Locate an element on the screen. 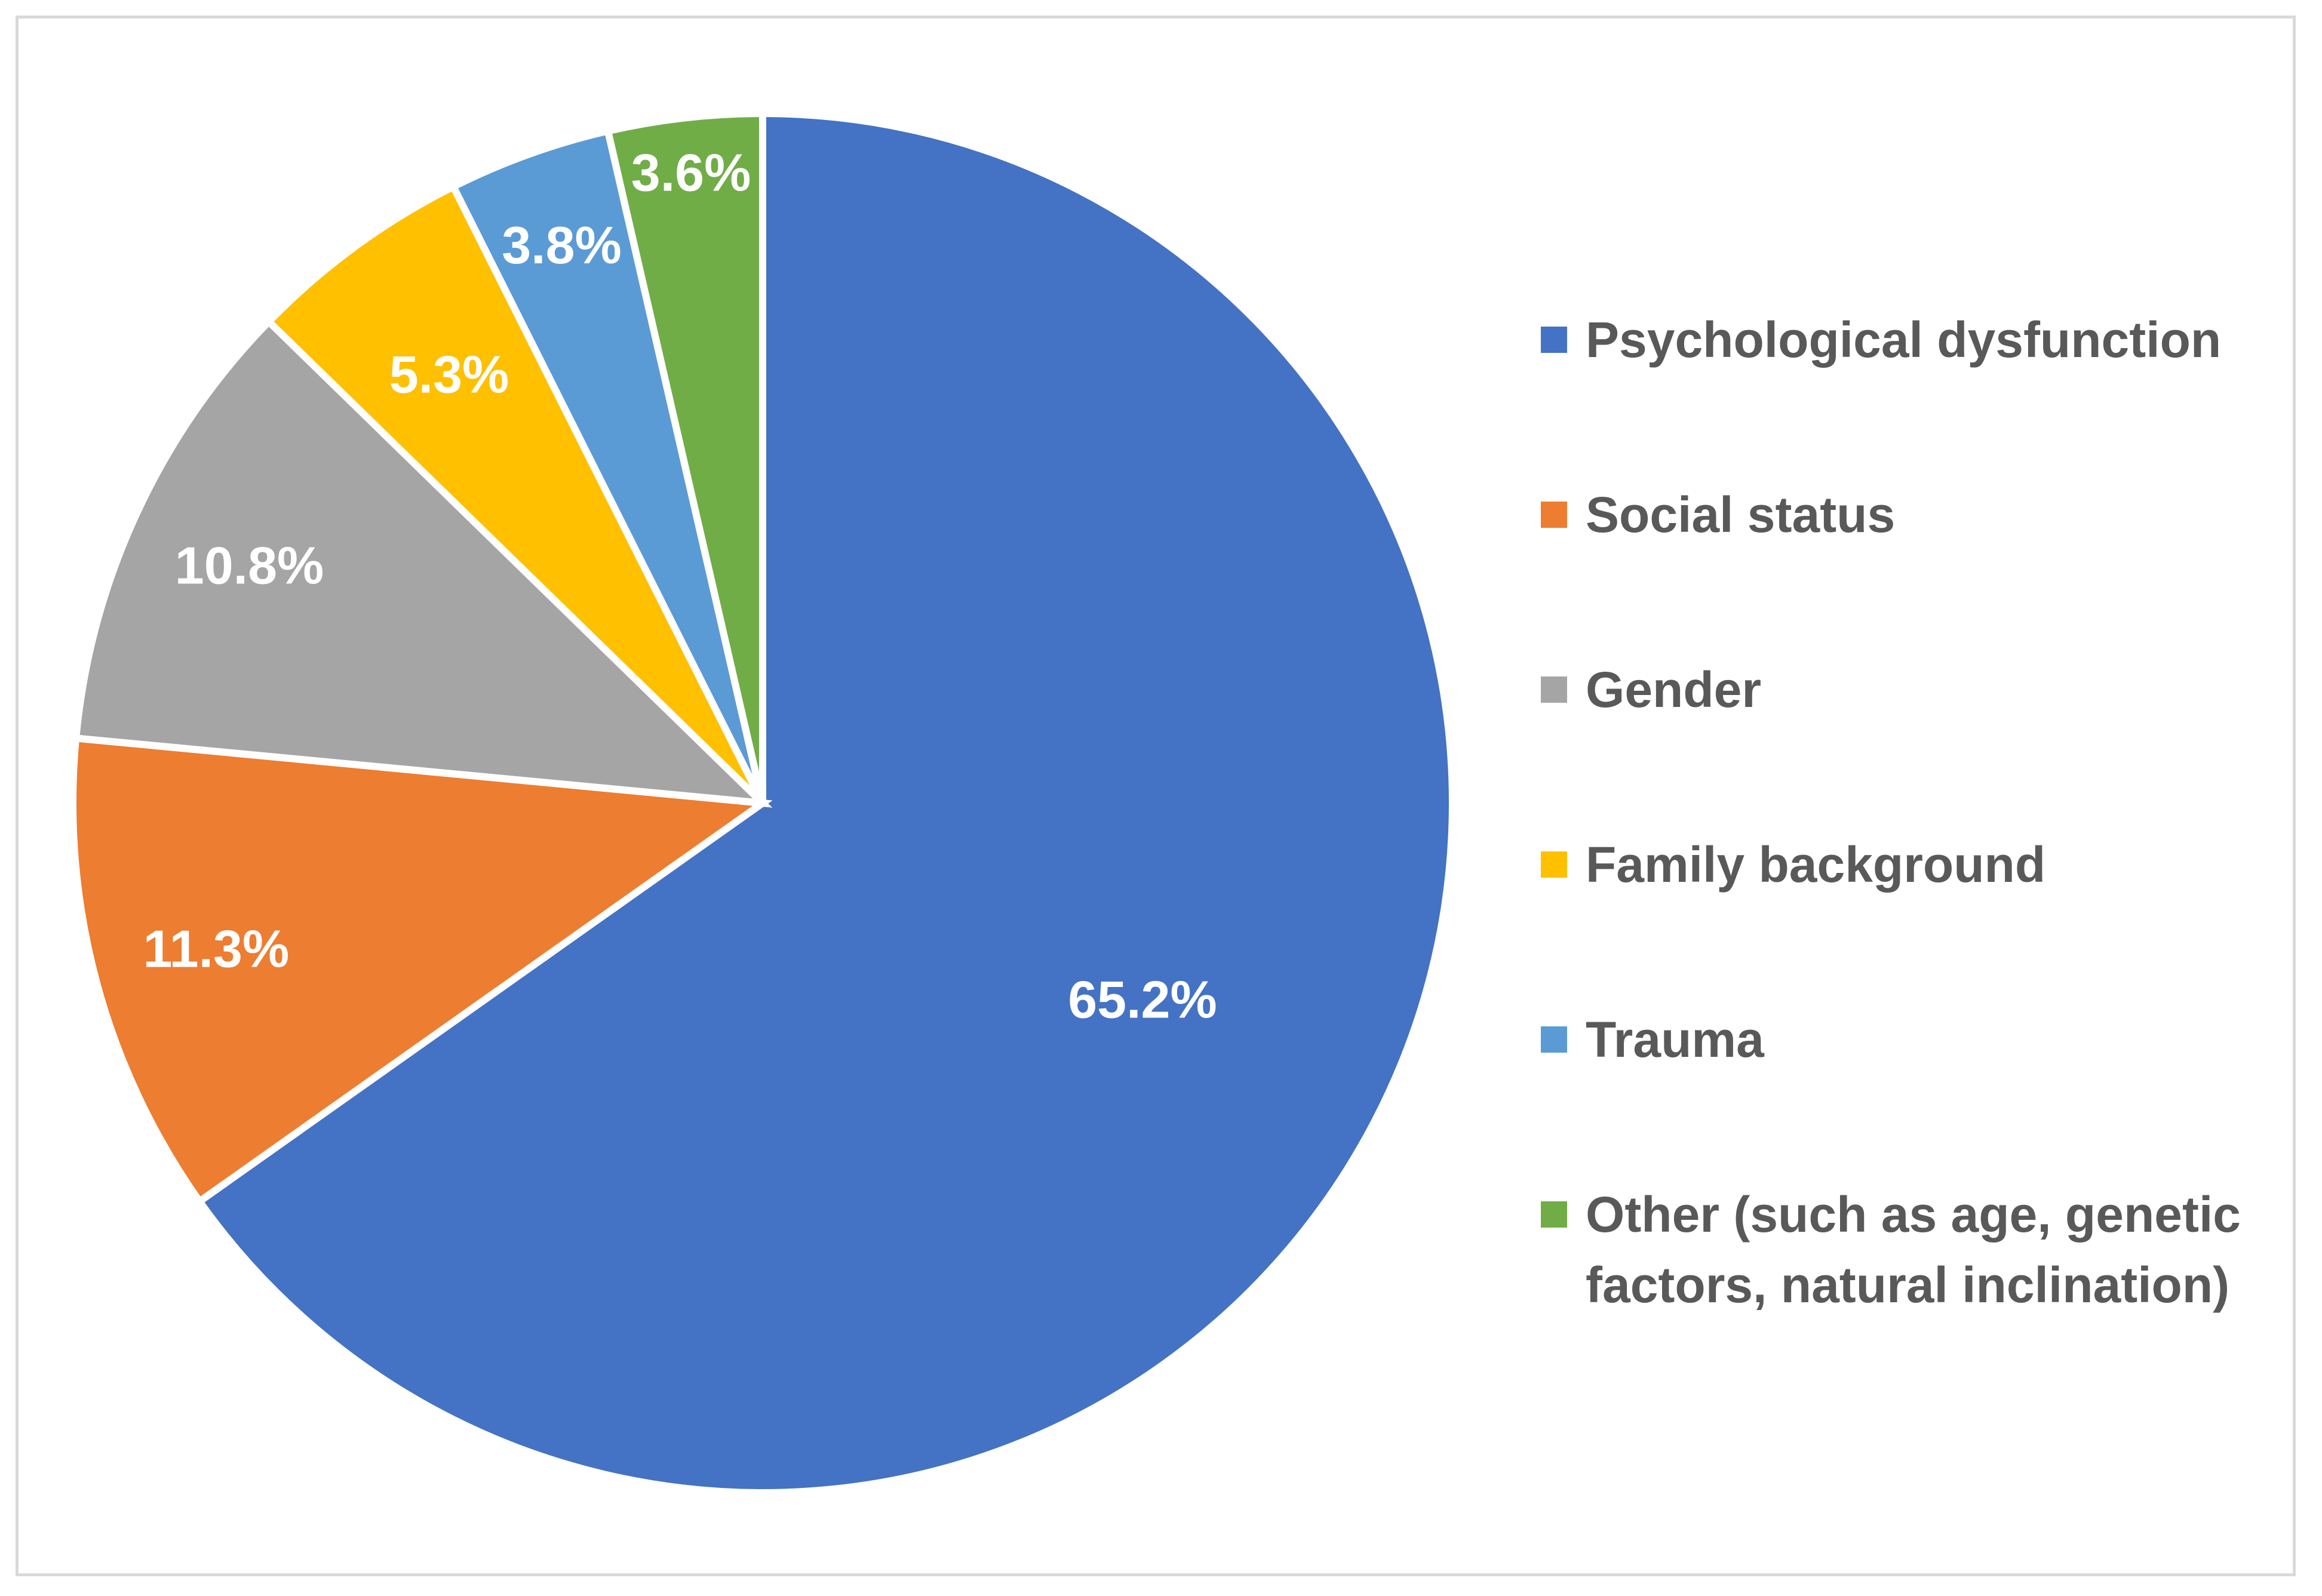  pie-slice-family-background is located at coordinates (514, 494).